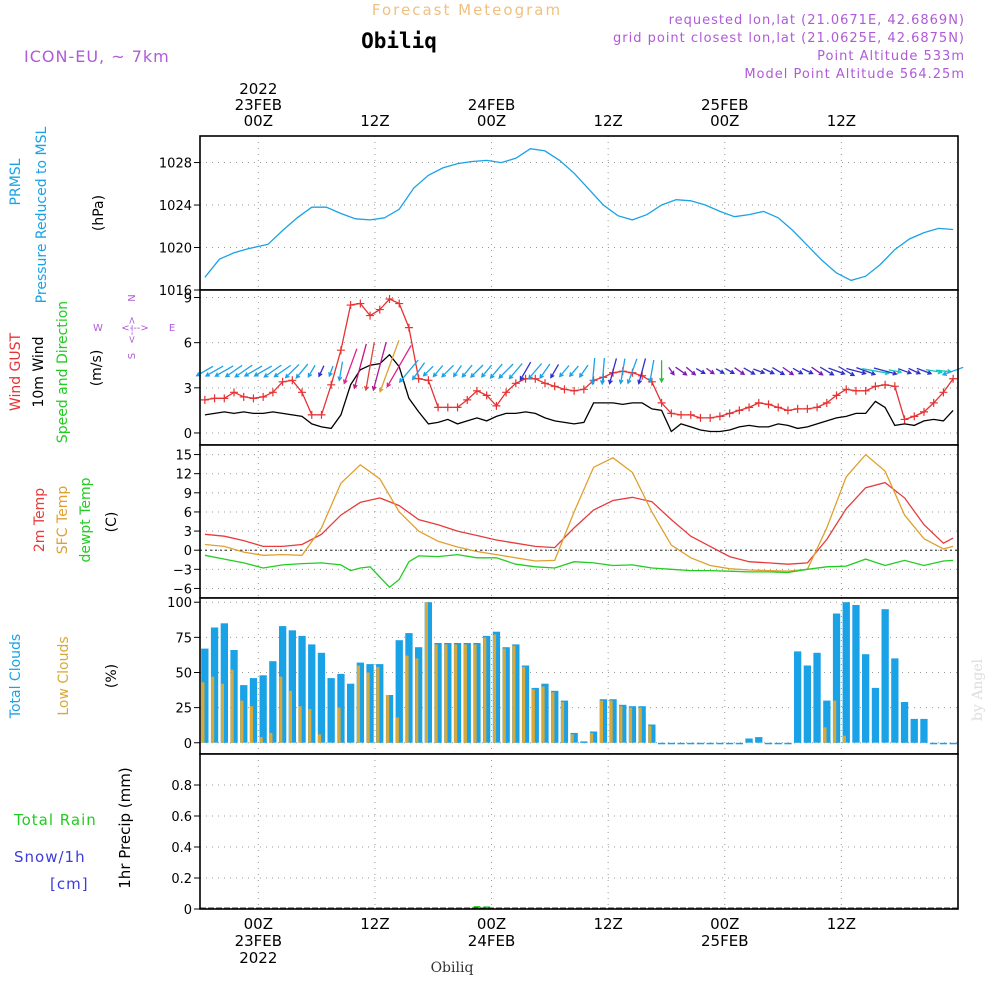 This screenshot has height=1000, width=1000. I want to click on y-tick-label: 0.2, so click(181, 879).